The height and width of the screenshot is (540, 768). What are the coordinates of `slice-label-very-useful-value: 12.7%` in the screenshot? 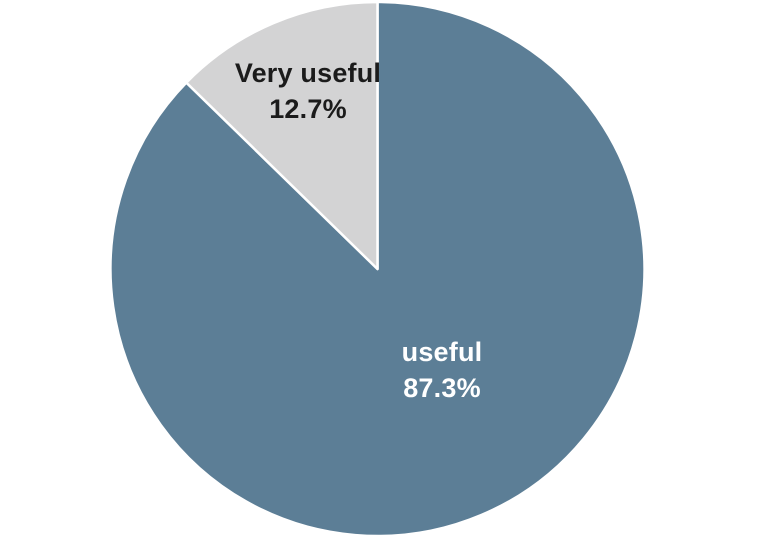 It's located at (308, 109).